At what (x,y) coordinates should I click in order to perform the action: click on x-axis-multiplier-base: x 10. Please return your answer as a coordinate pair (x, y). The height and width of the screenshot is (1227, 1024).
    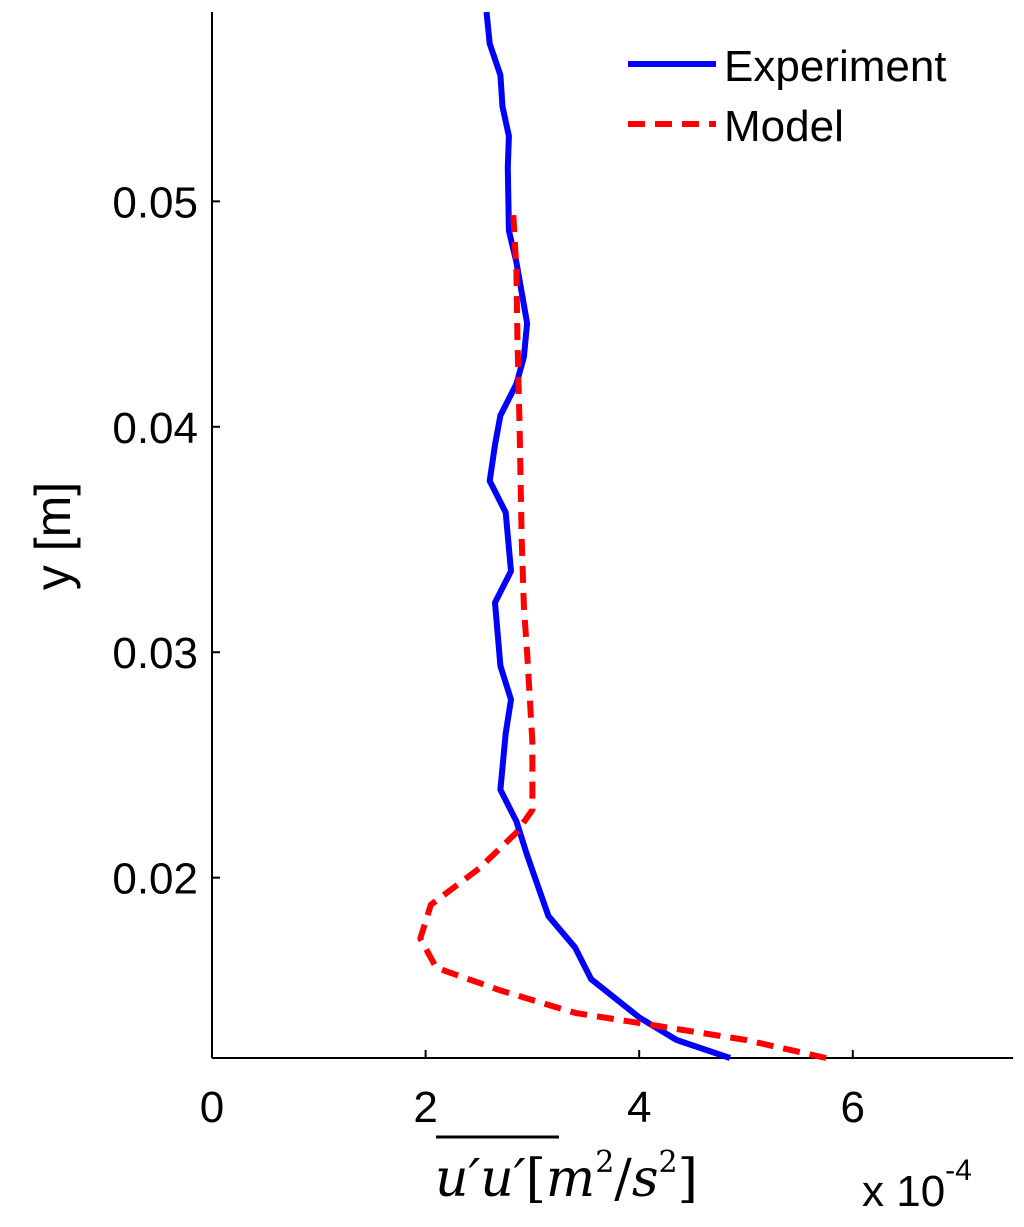
    Looking at the image, I should click on (903, 1191).